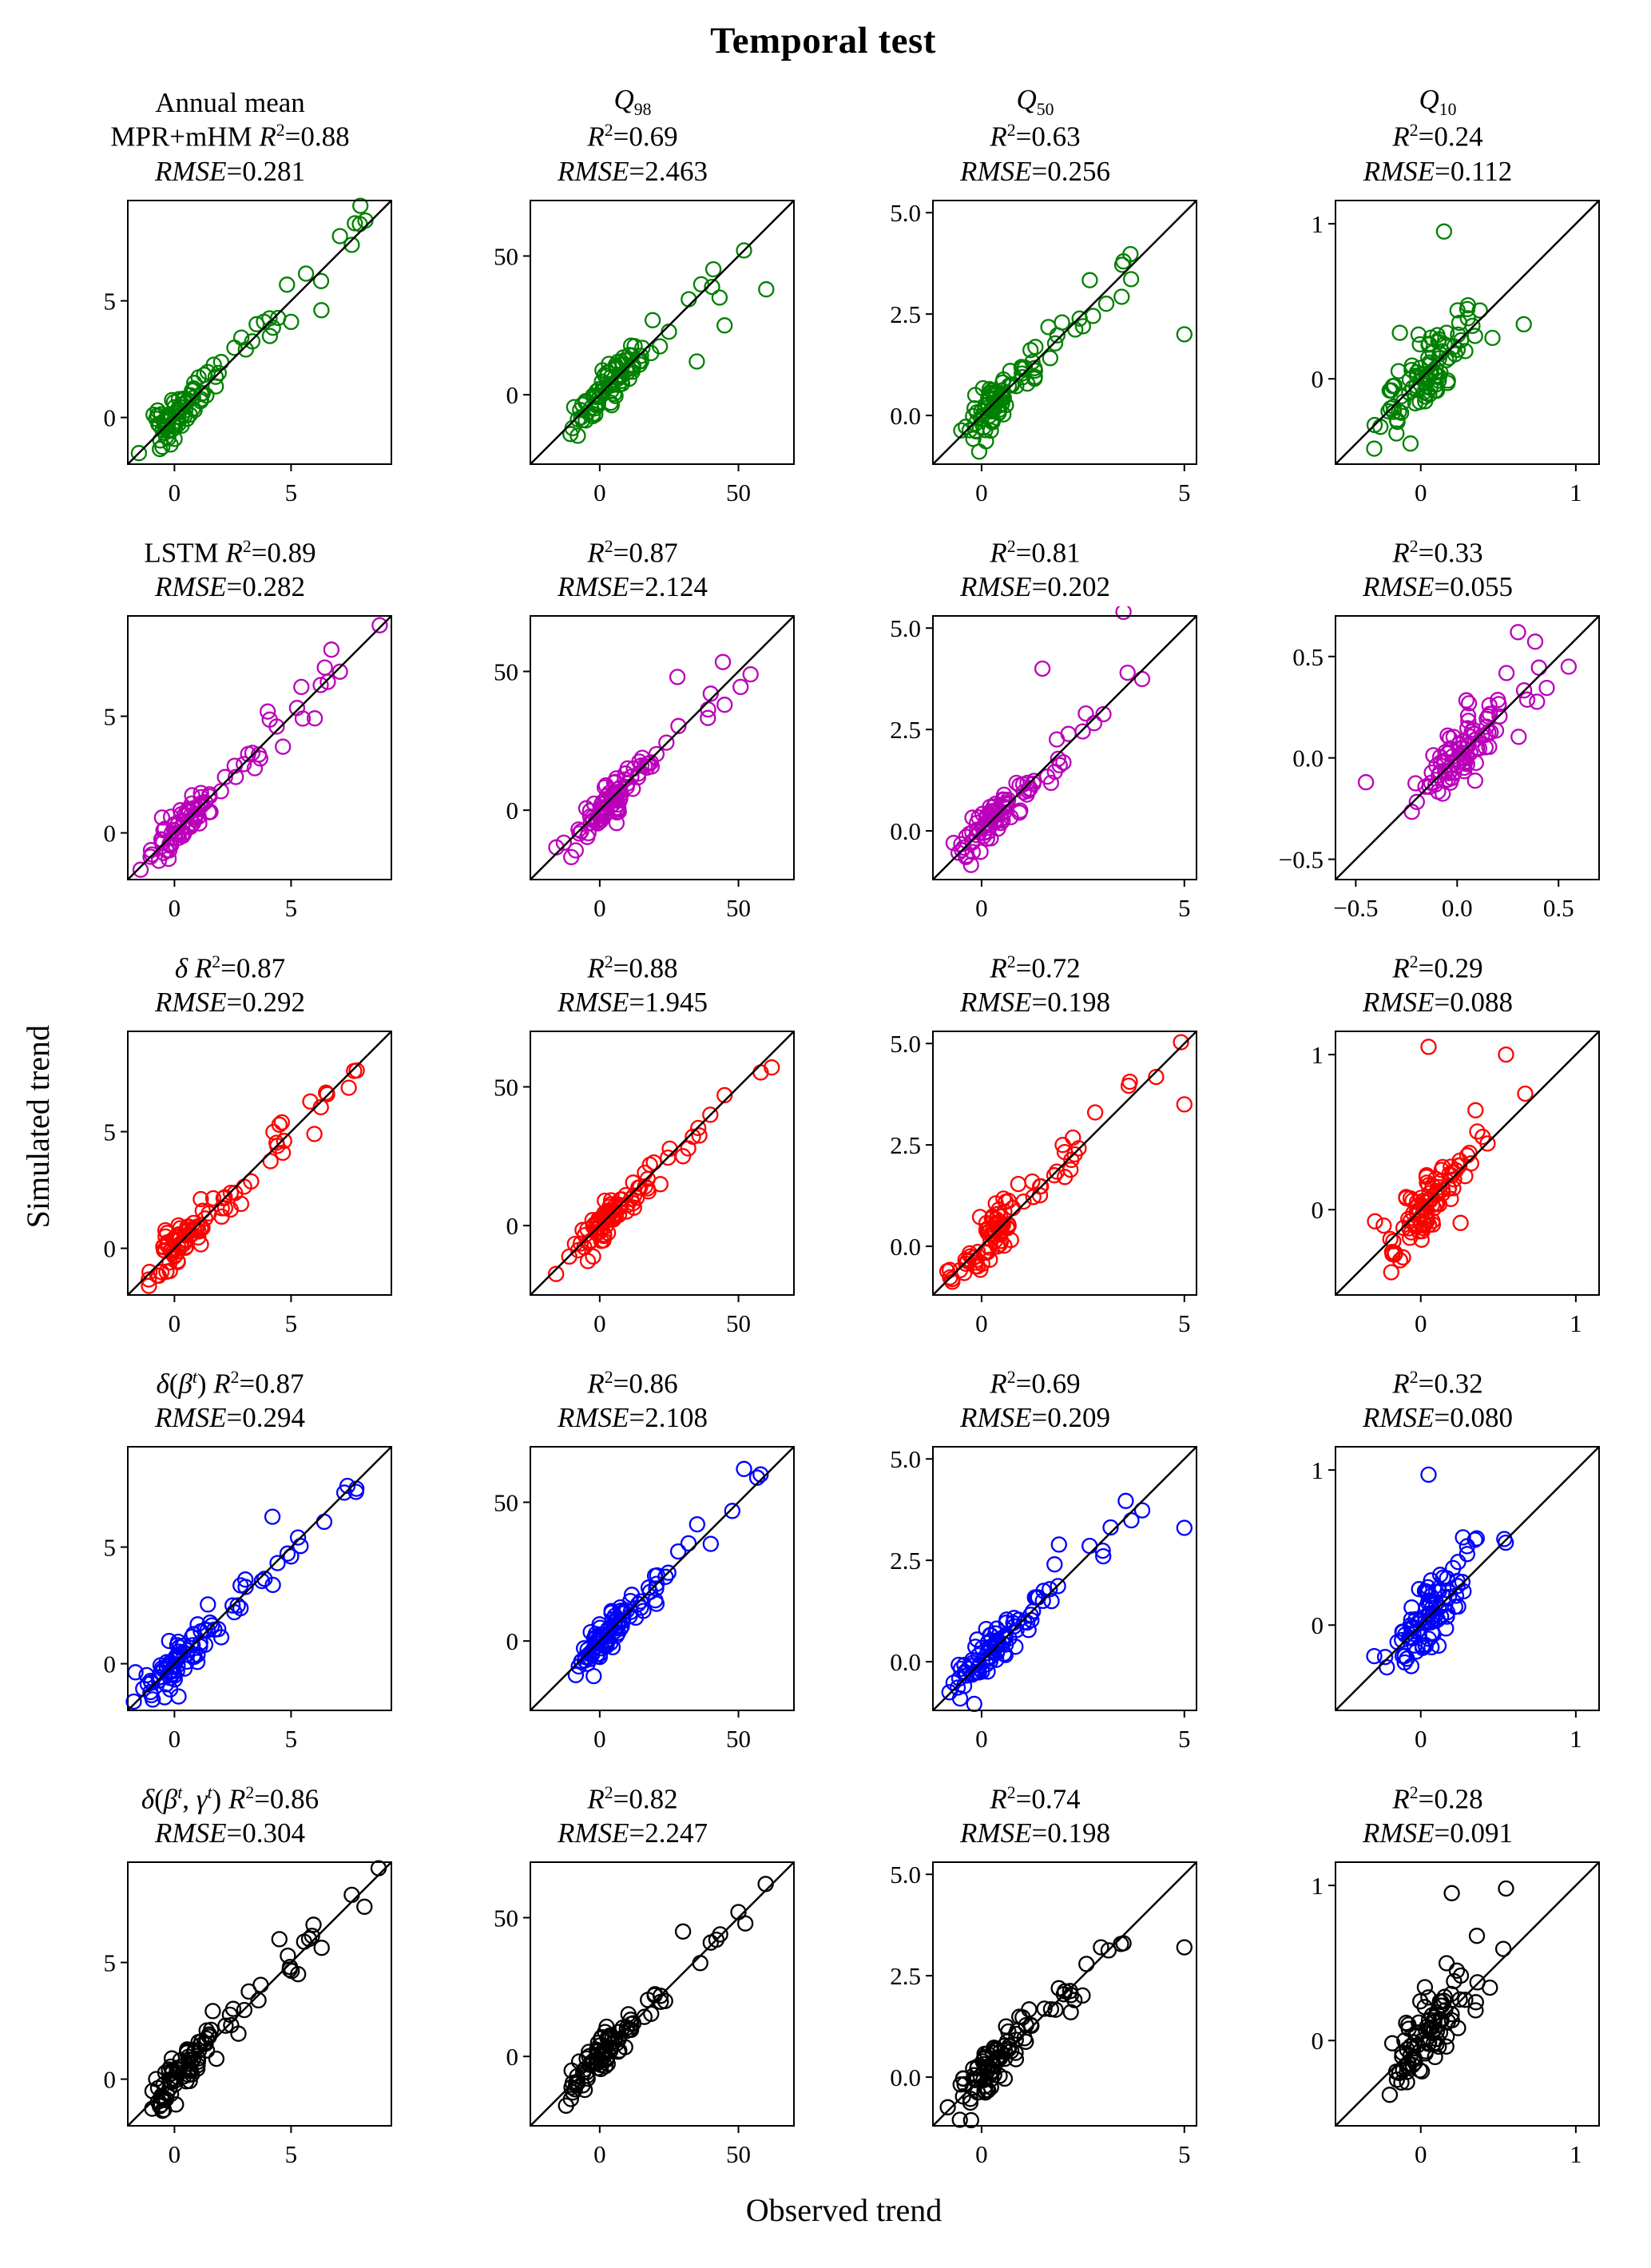  Describe the element at coordinates (506, 1918) in the screenshot. I see `y-tick-label: 50` at that location.